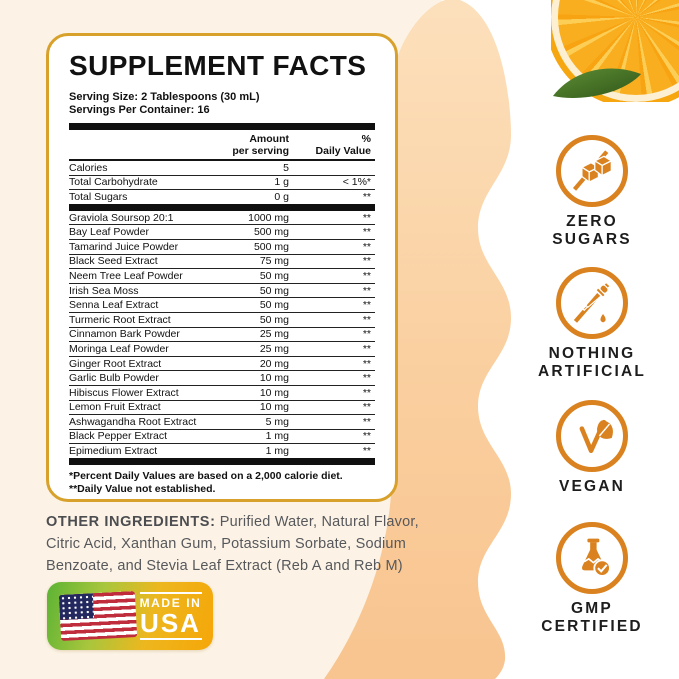 The width and height of the screenshot is (679, 679). Describe the element at coordinates (343, 145) in the screenshot. I see `daily-value-header: % Daily Value` at that location.